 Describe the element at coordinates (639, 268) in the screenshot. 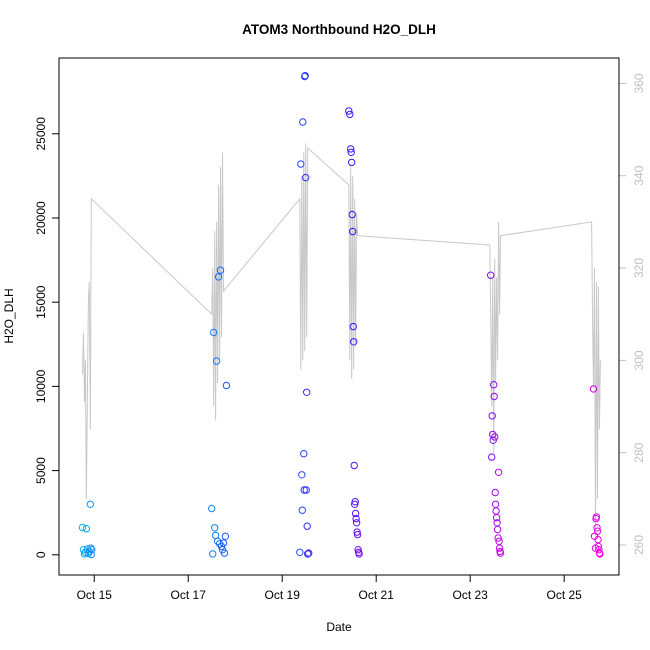

I see `y2-tick-label: 320` at that location.